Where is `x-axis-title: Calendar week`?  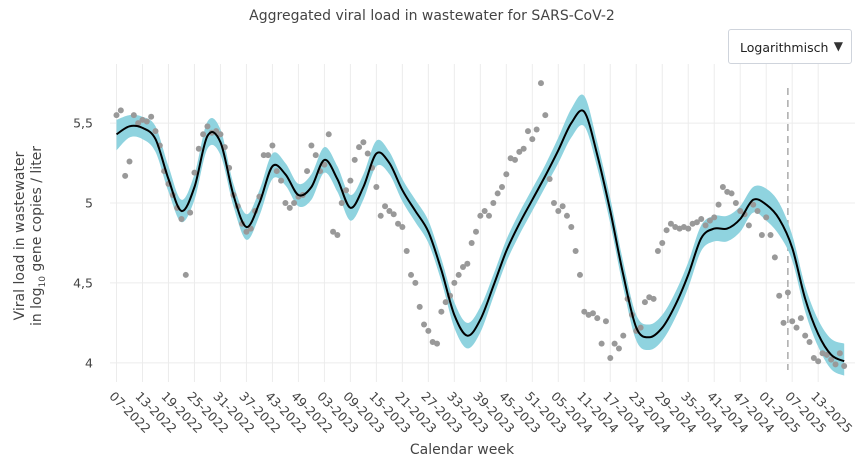
x-axis-title: Calendar week is located at coordinates (462, 450).